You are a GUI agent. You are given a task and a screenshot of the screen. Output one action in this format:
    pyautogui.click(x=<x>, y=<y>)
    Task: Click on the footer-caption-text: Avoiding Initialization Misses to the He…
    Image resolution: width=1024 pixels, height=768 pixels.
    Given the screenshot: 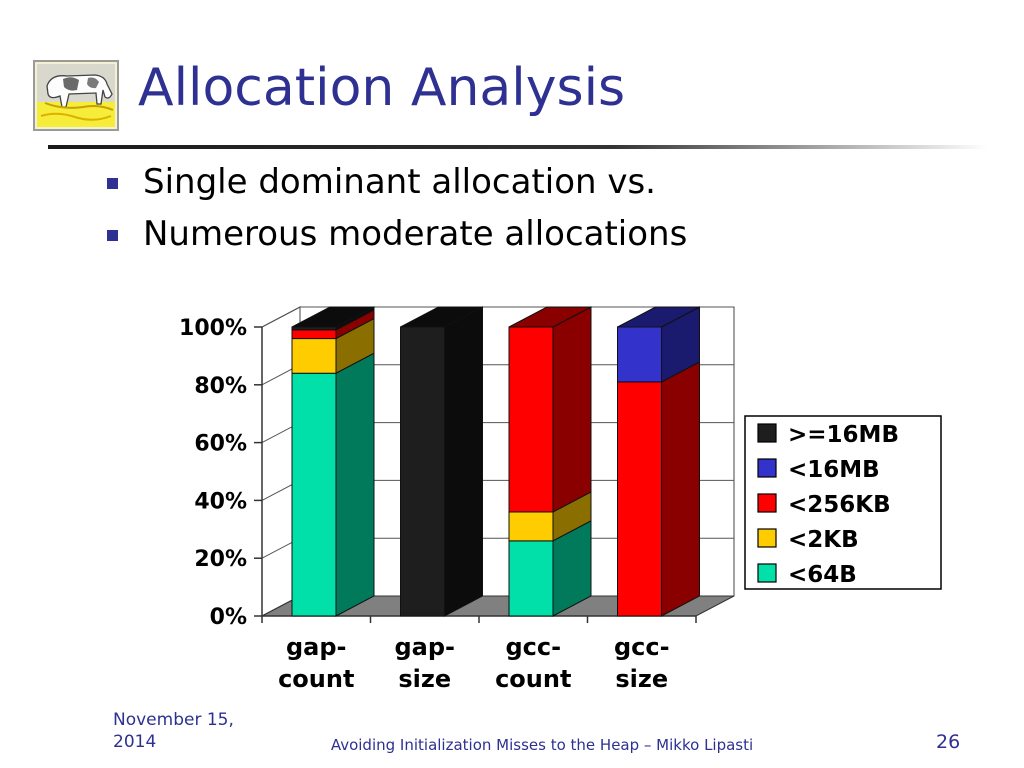 What is the action you would take?
    pyautogui.click(x=542, y=745)
    